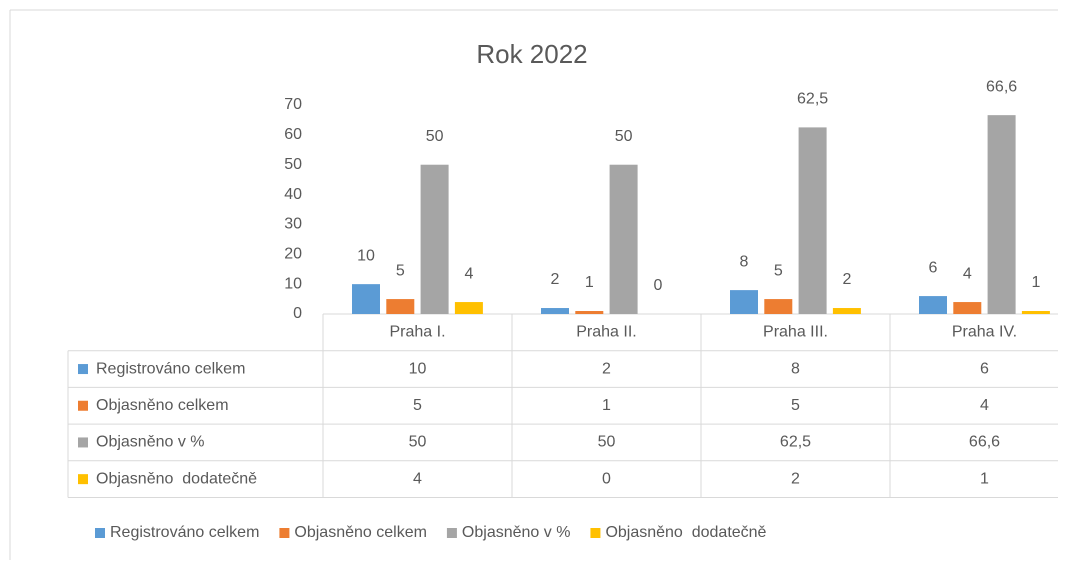 This screenshot has height=565, width=1068. What do you see at coordinates (418, 368) in the screenshot?
I see `table-cell: 10` at bounding box center [418, 368].